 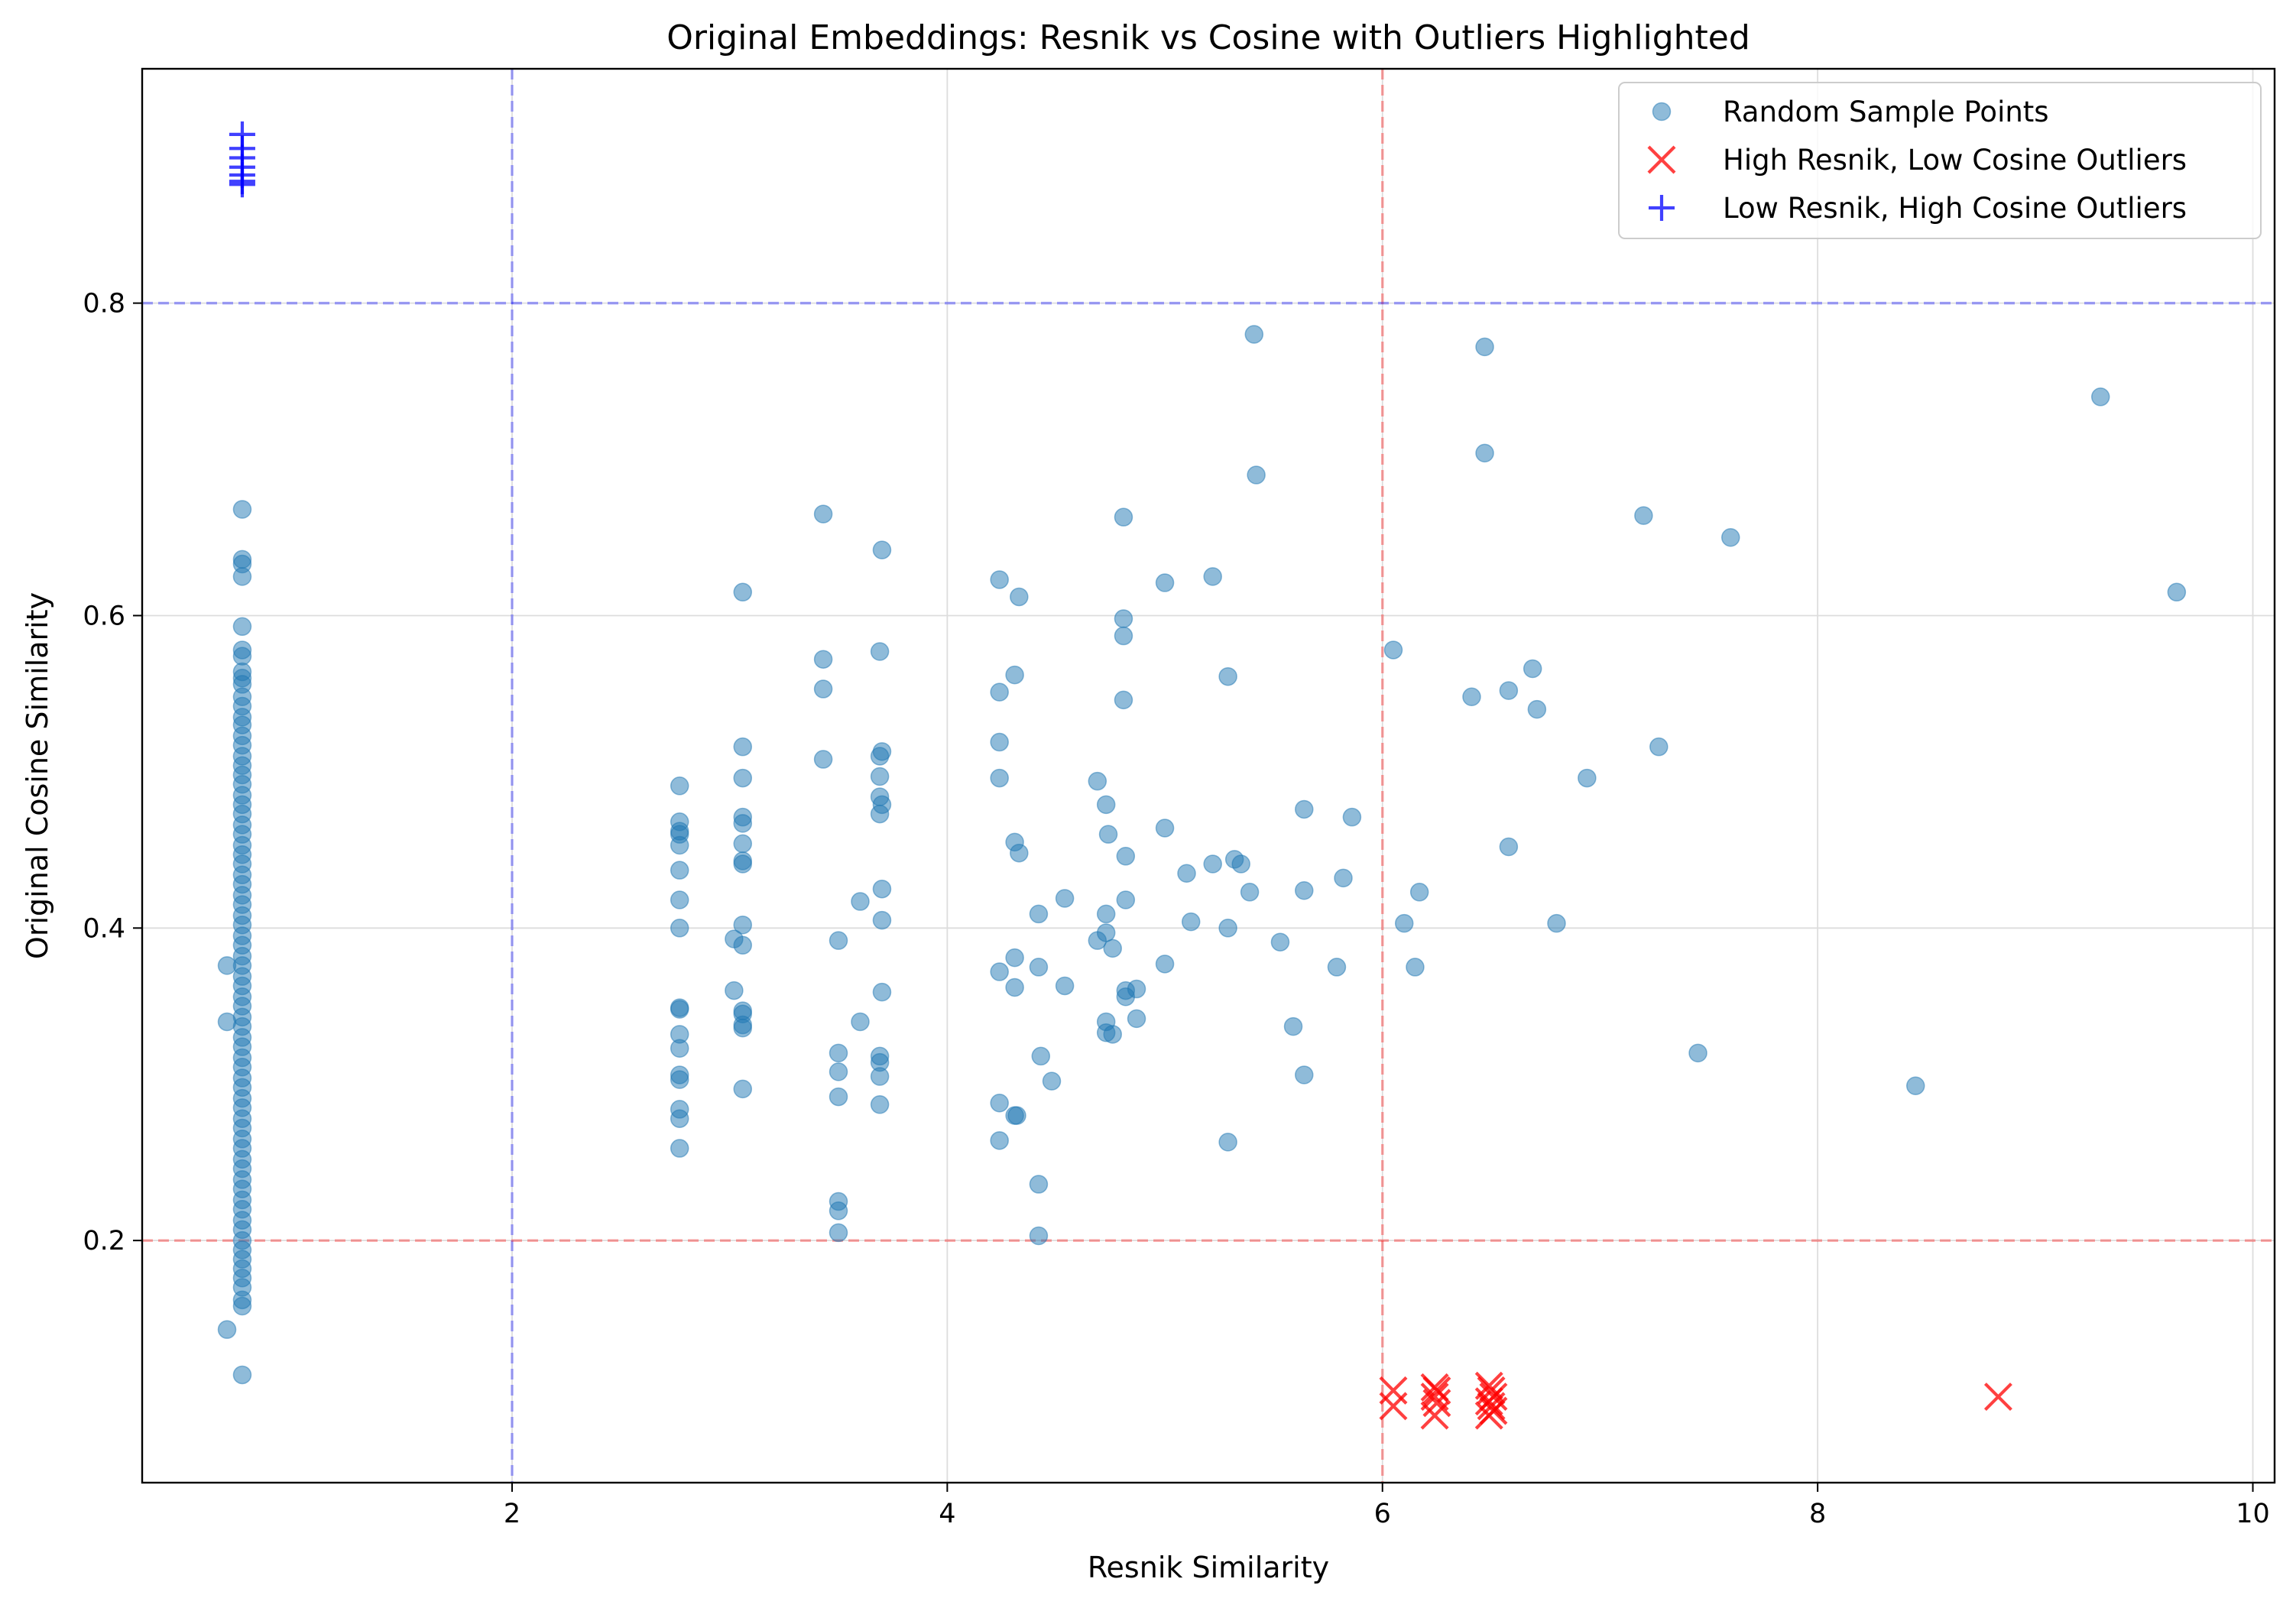 I want to click on legend-entry-label: High Resnik, Low Cosine Outliers, so click(x=1955, y=160).